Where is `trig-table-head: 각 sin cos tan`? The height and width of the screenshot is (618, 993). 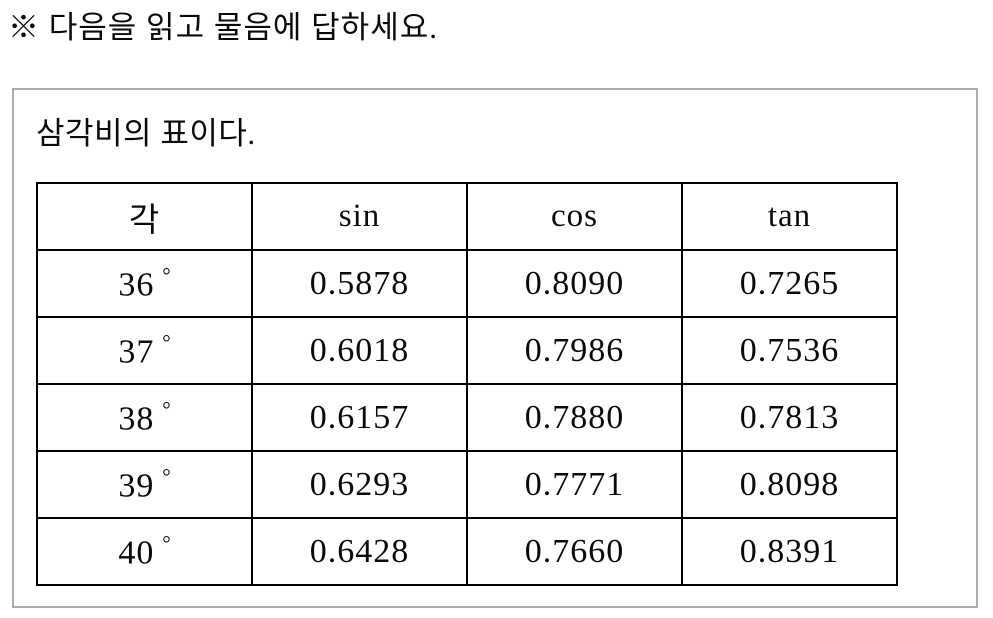
trig-table-head: 각 sin cos tan is located at coordinates (467, 216).